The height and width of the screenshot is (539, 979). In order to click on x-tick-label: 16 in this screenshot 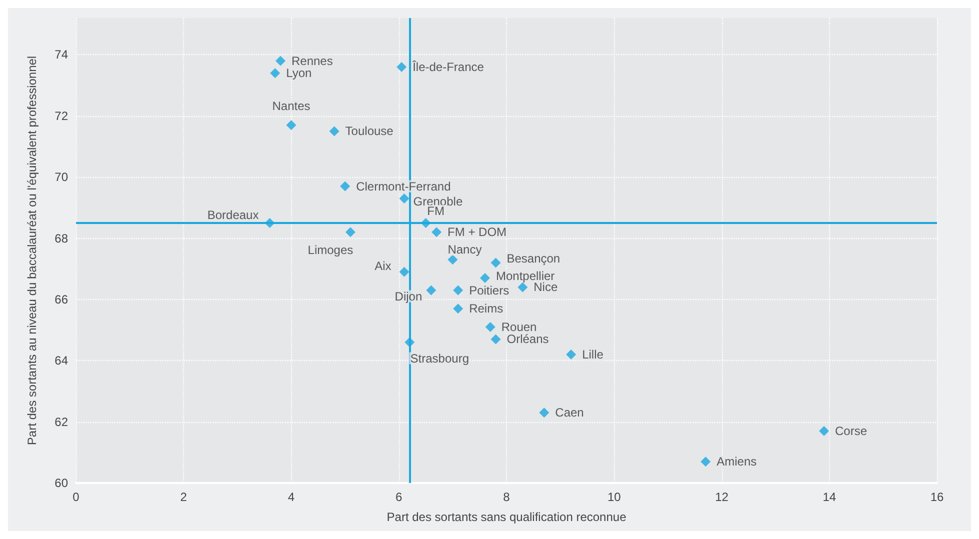, I will do `click(937, 497)`.